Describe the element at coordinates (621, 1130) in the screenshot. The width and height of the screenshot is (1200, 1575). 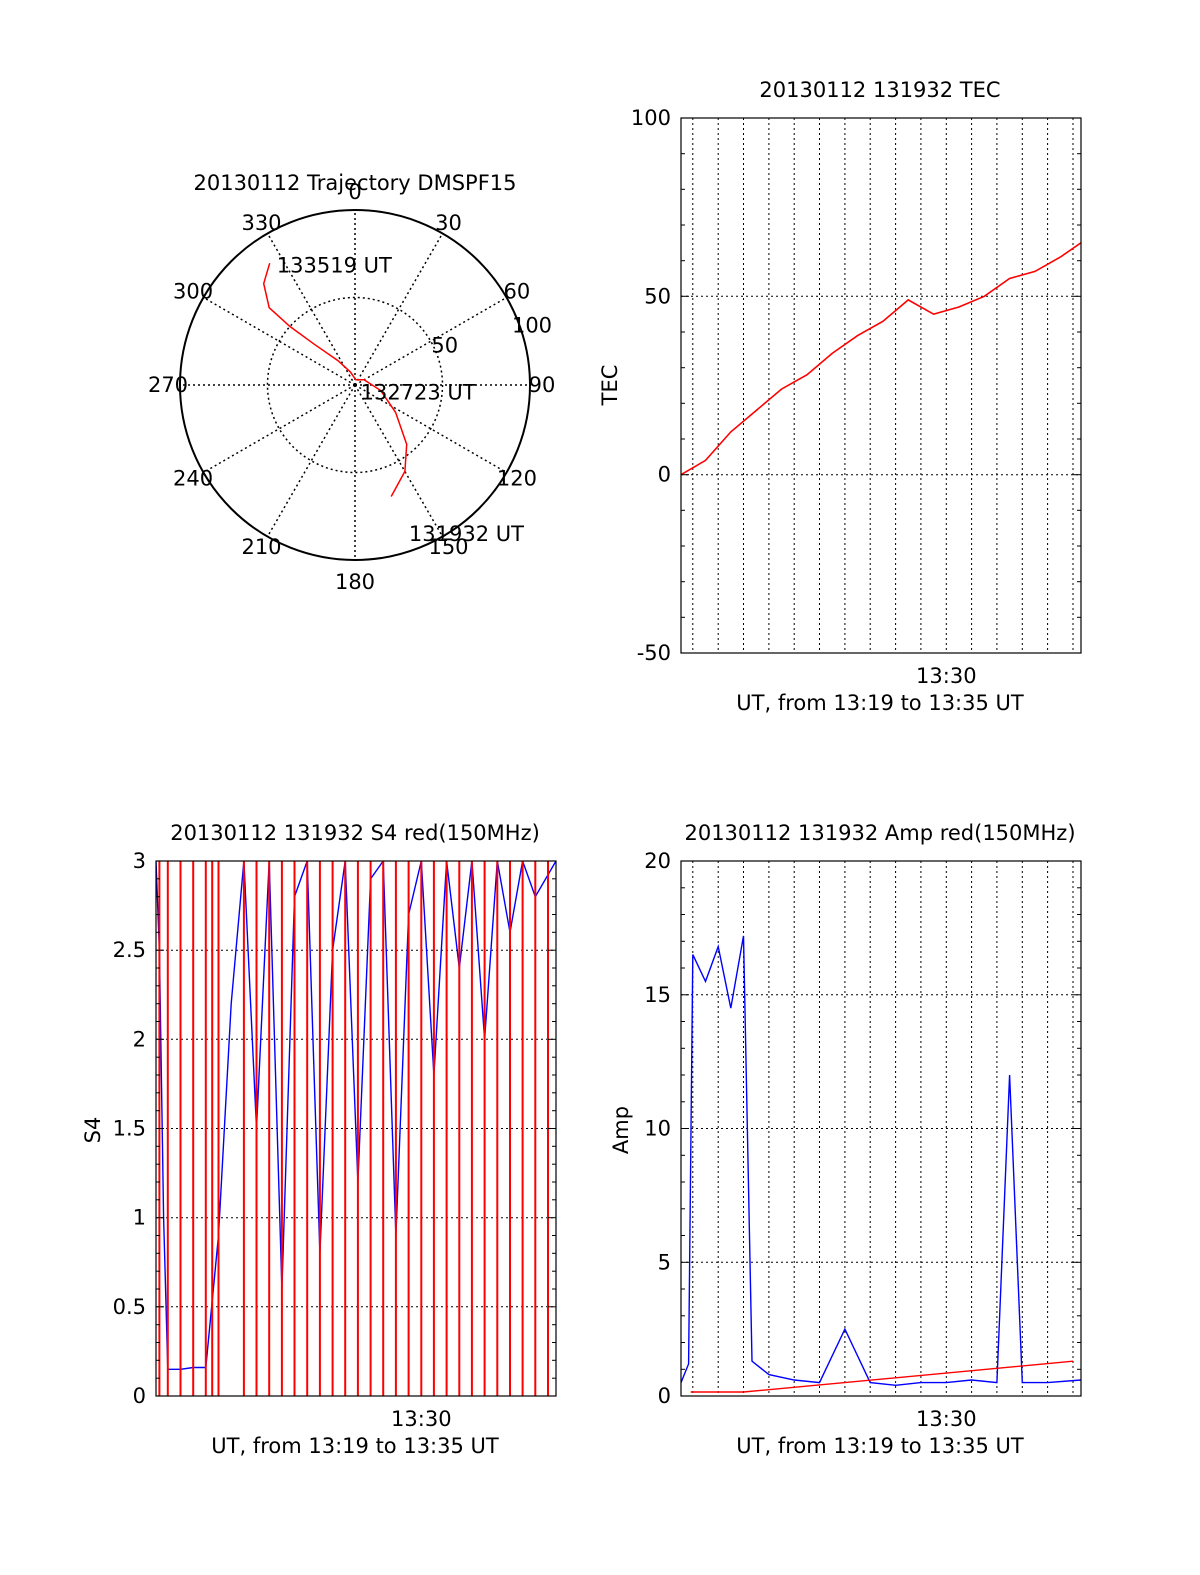
I see `amp-ylabel: Amp` at that location.